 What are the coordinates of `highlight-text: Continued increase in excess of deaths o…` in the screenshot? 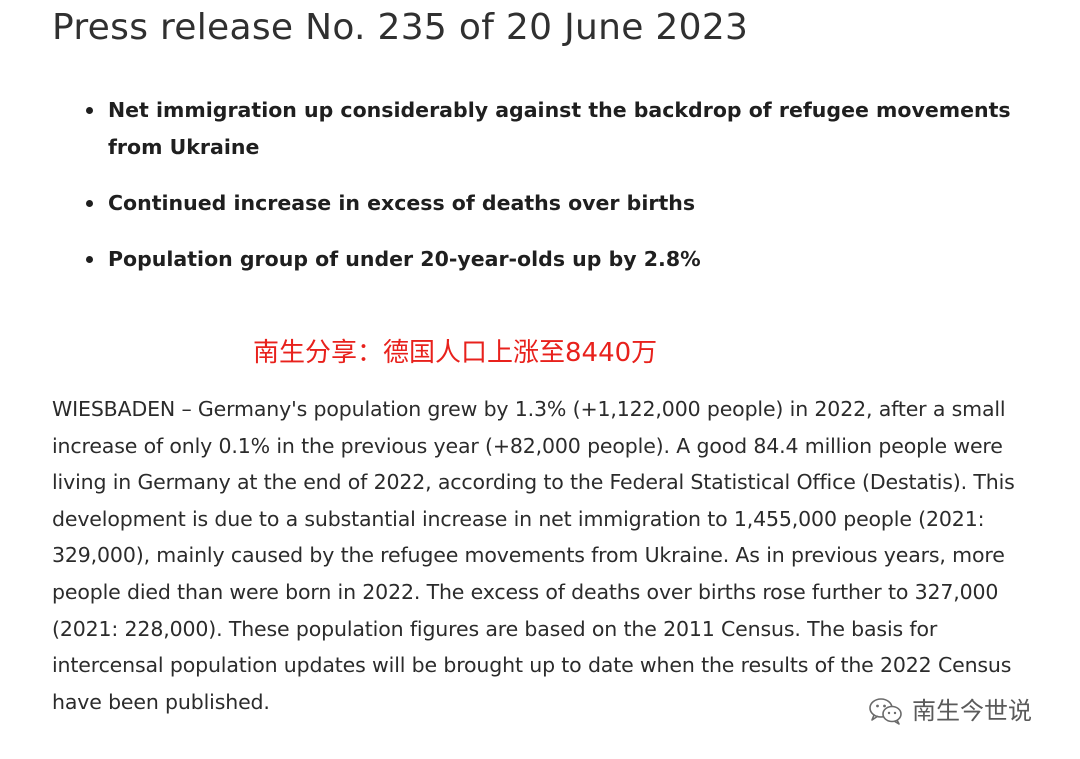 It's located at (402, 203).